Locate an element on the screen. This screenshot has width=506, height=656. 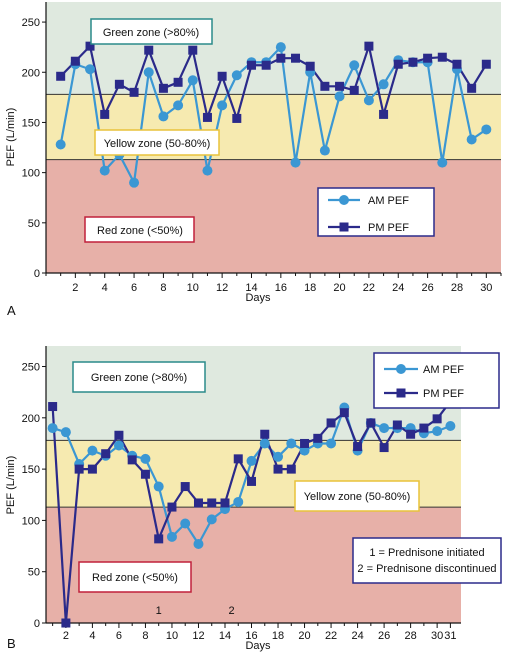
x-tick-label: 4 is located at coordinates (105, 288).